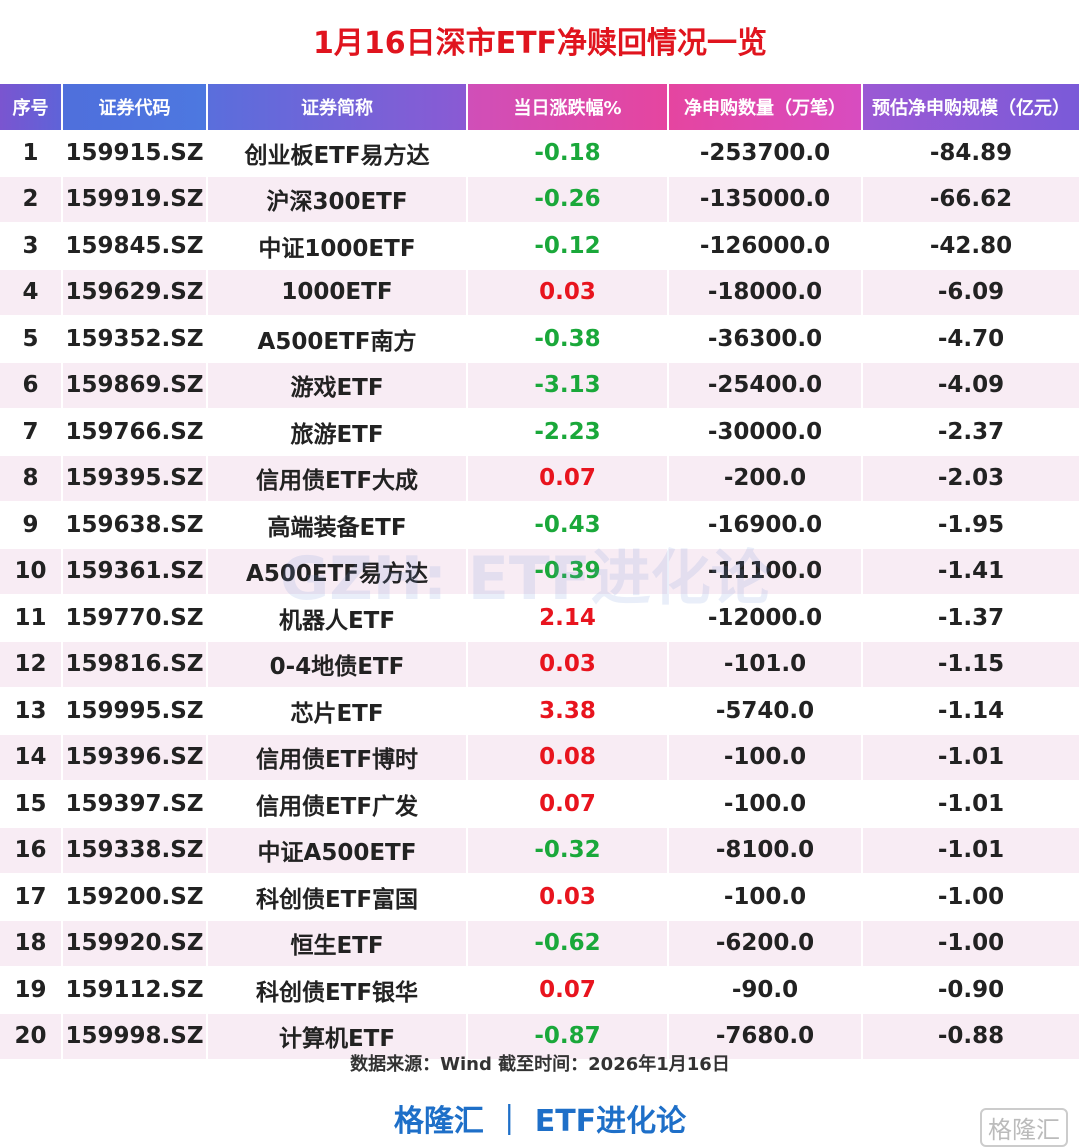  I want to click on table-cell: 18, so click(31, 943).